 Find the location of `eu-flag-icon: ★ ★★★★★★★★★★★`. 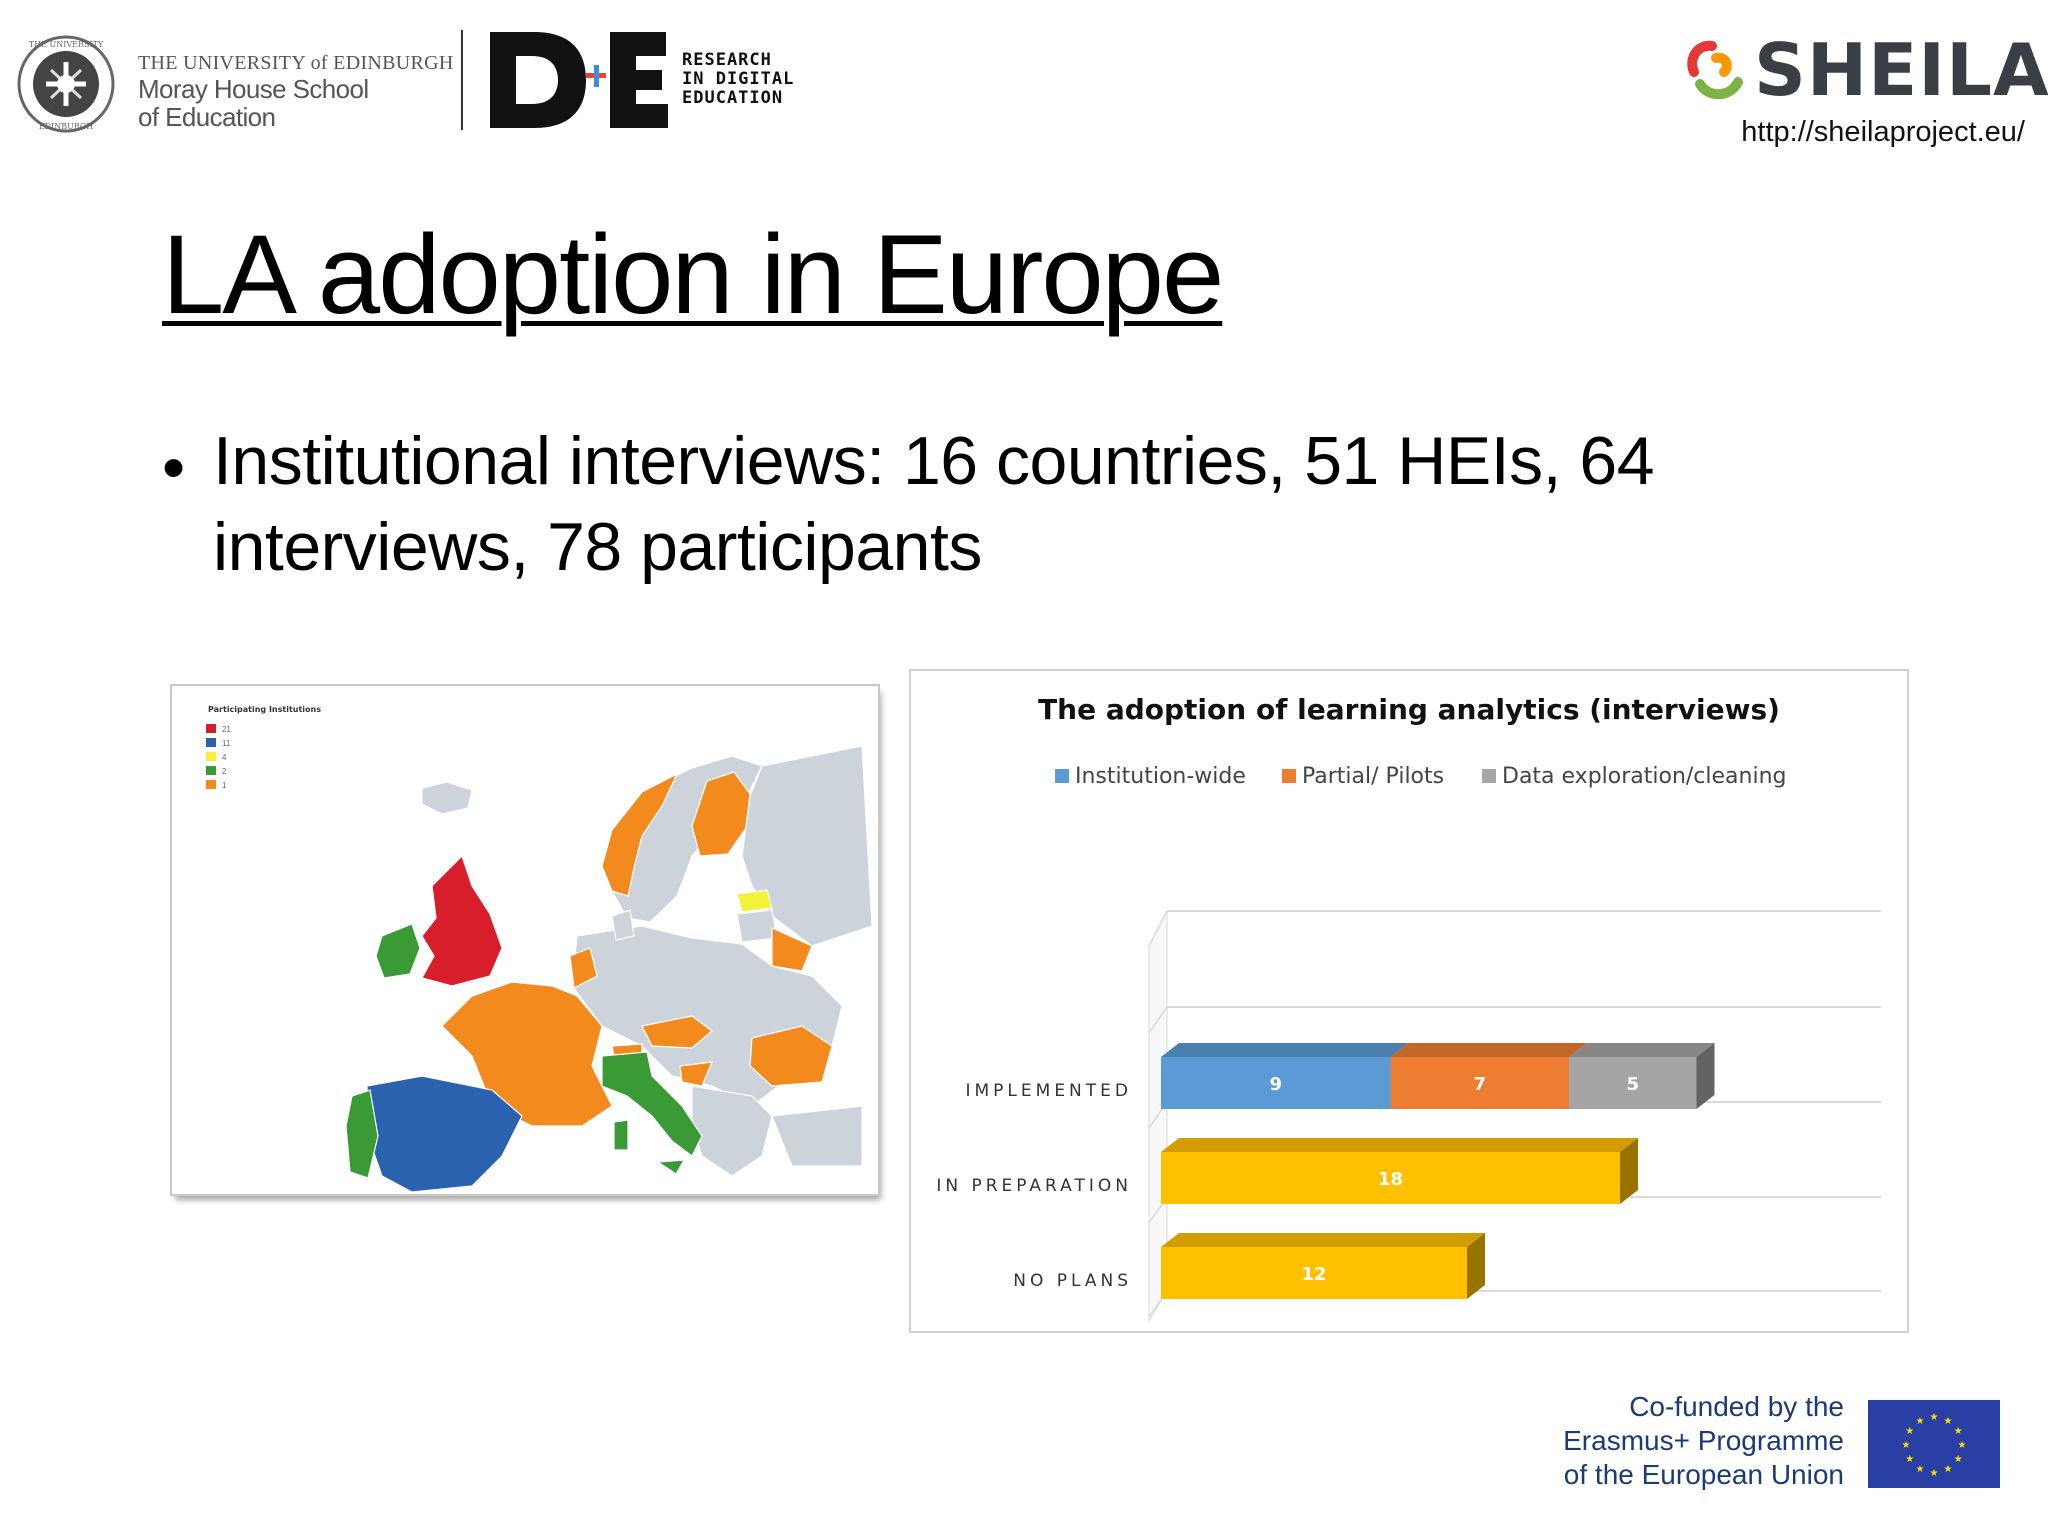

eu-flag-icon: ★ ★★★★★★★★★★★ is located at coordinates (1934, 1444).